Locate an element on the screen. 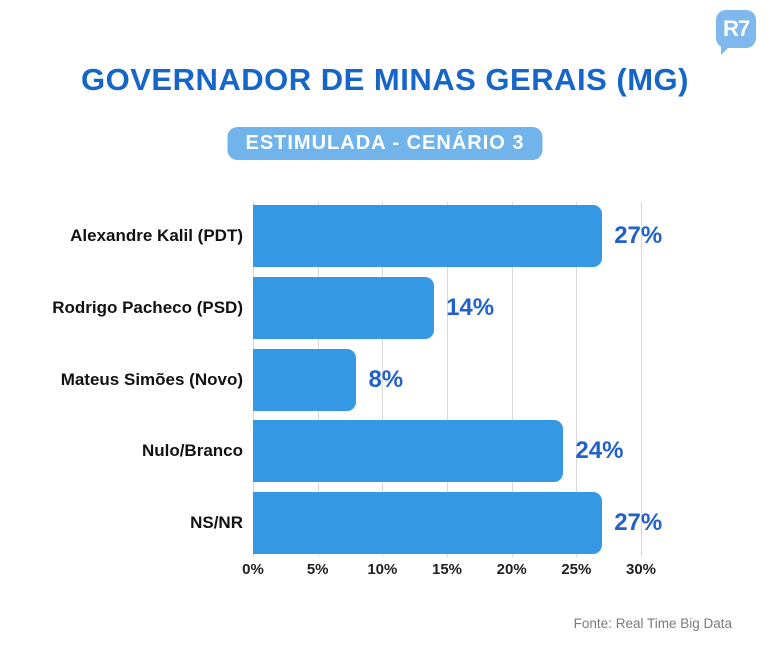 The height and width of the screenshot is (650, 770). category-label: Rodrigo Pacheco (PSD) is located at coordinates (147, 307).